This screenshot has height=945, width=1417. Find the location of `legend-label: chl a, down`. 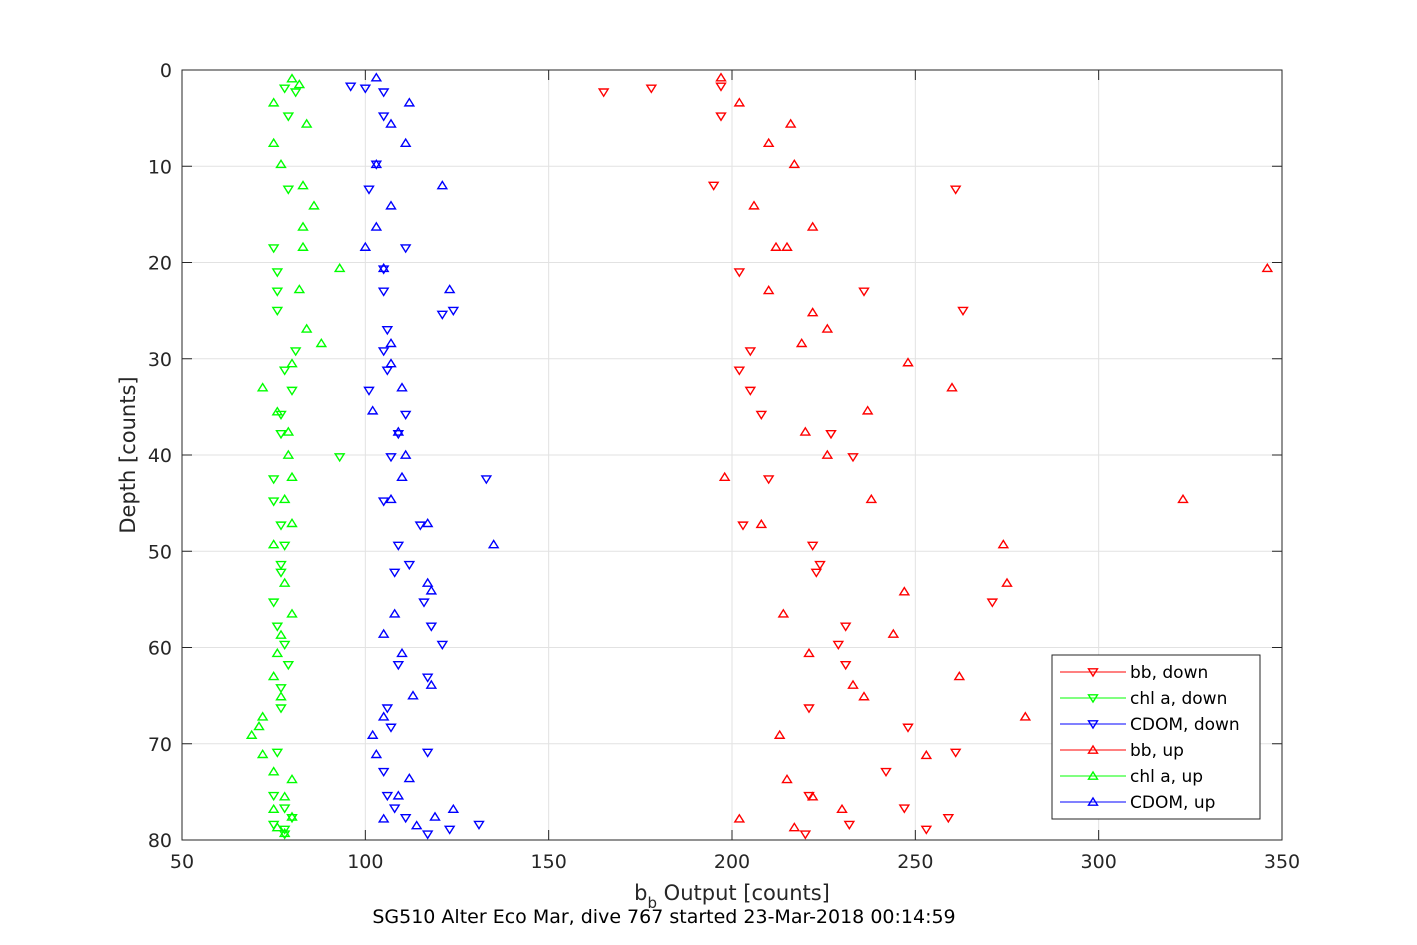

legend-label: chl a, down is located at coordinates (1178, 699).